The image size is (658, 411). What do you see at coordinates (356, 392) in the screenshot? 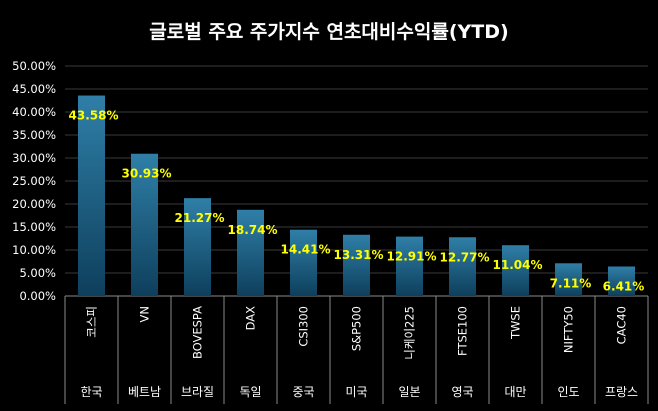
I see `country-label: 미국` at bounding box center [356, 392].